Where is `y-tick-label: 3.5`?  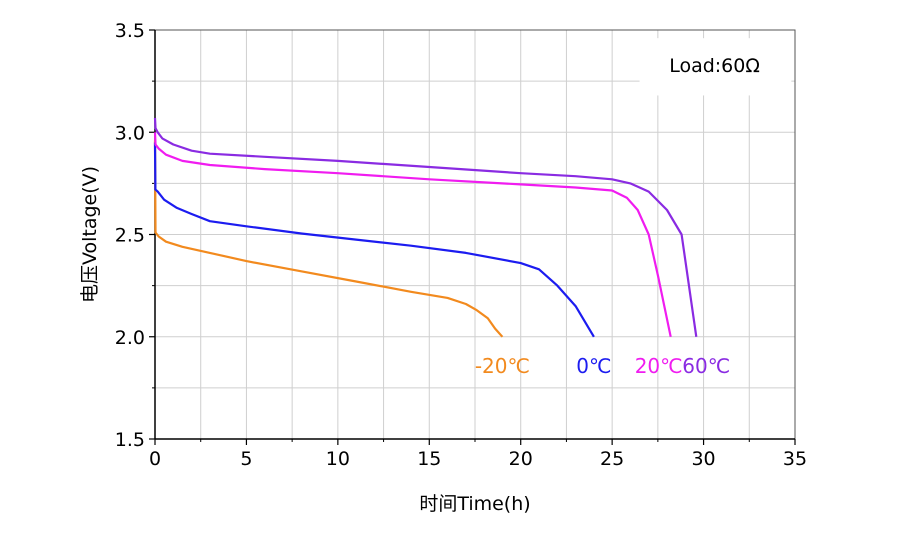 y-tick-label: 3.5 is located at coordinates (130, 31).